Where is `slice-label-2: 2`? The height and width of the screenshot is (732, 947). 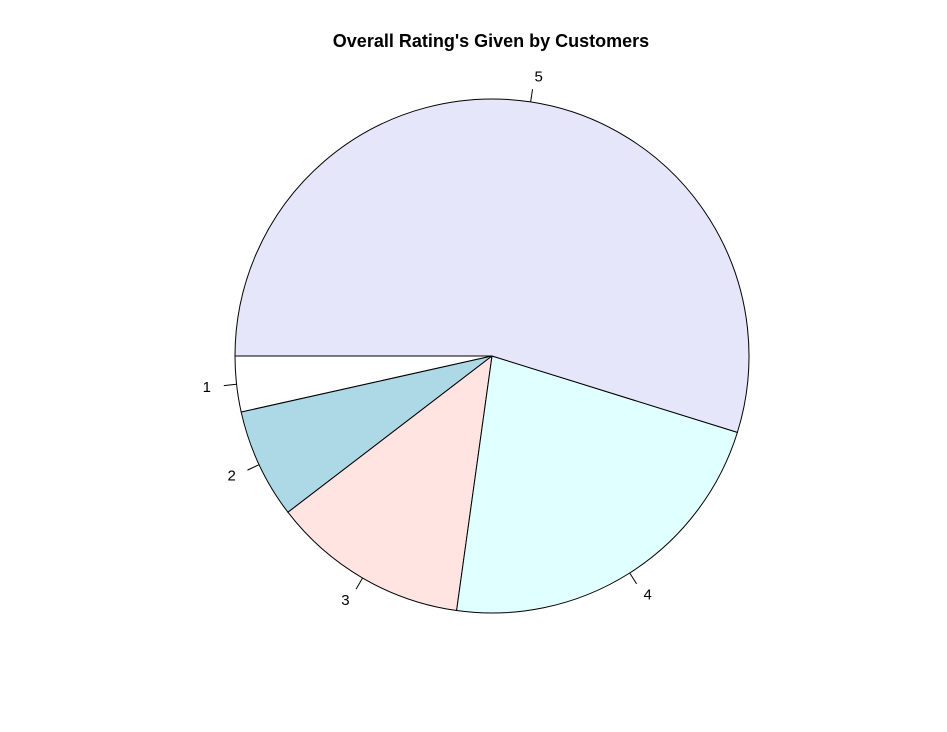
slice-label-2: 2 is located at coordinates (231, 476).